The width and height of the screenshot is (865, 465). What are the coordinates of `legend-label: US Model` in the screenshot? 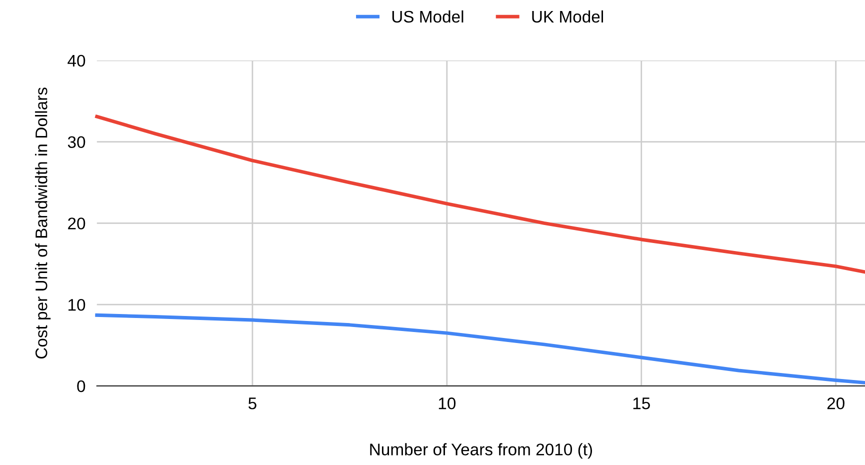 It's located at (428, 16).